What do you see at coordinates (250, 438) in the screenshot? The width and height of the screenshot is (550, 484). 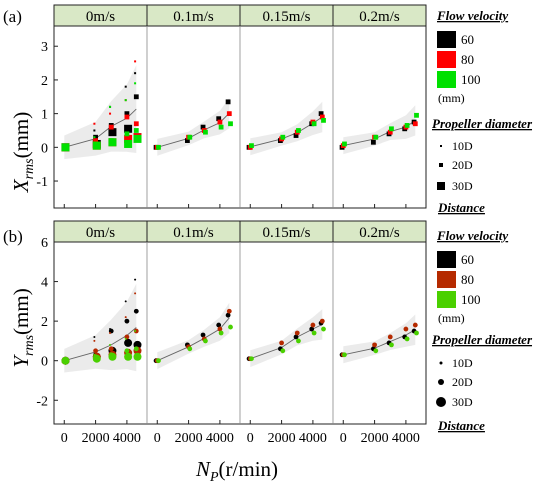 I see `xtick-label-2-0: 0` at bounding box center [250, 438].